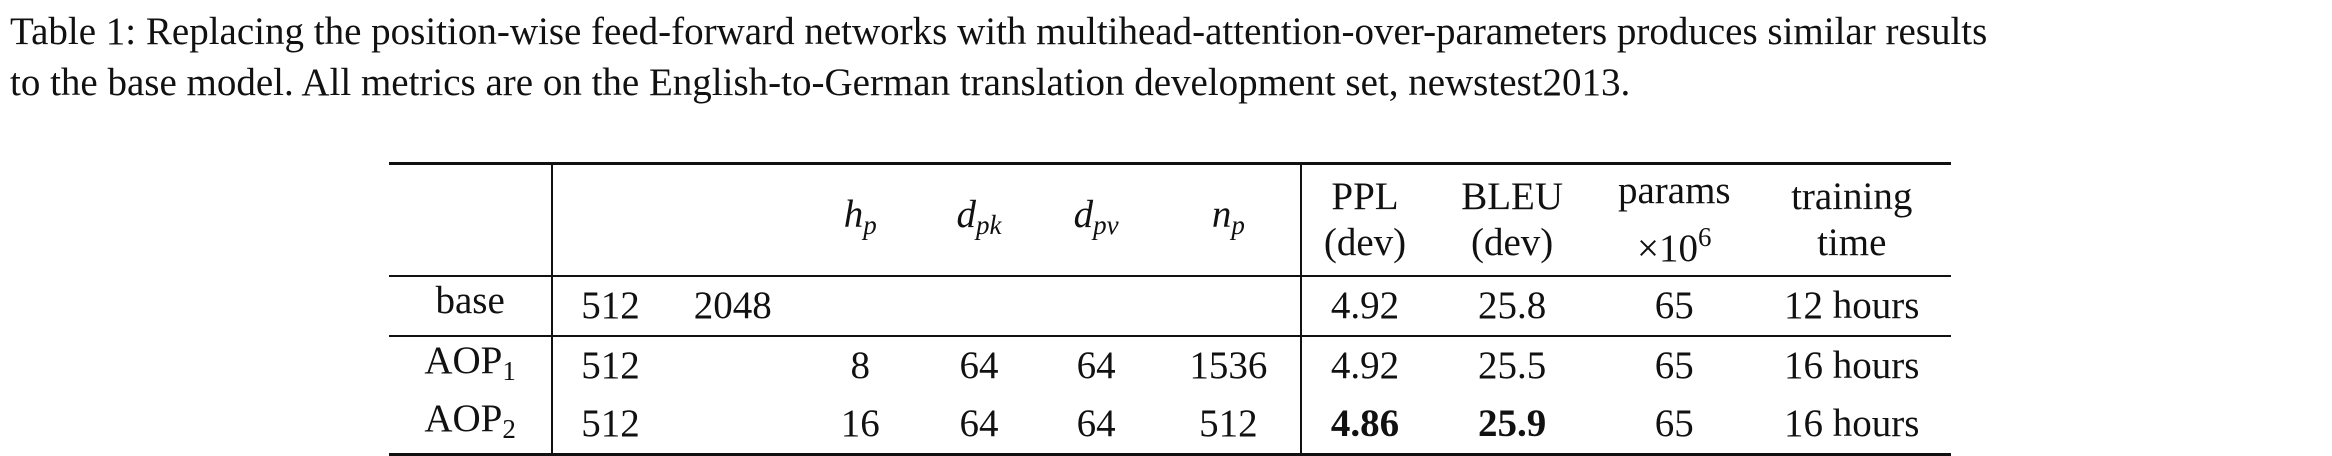 The image size is (2332, 456). What do you see at coordinates (471, 219) in the screenshot?
I see `header-model` at bounding box center [471, 219].